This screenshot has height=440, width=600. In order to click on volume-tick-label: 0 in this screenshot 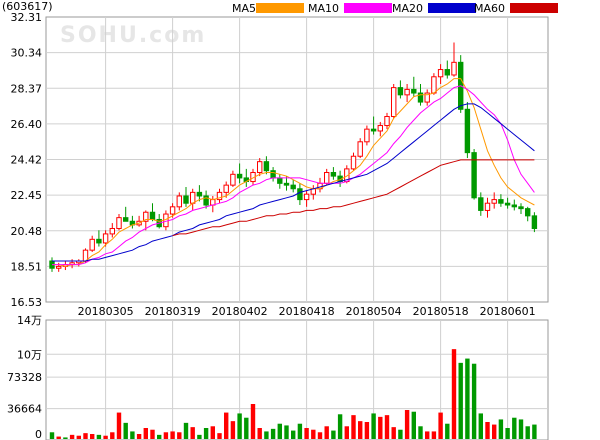, I will do `click(38, 434)`.